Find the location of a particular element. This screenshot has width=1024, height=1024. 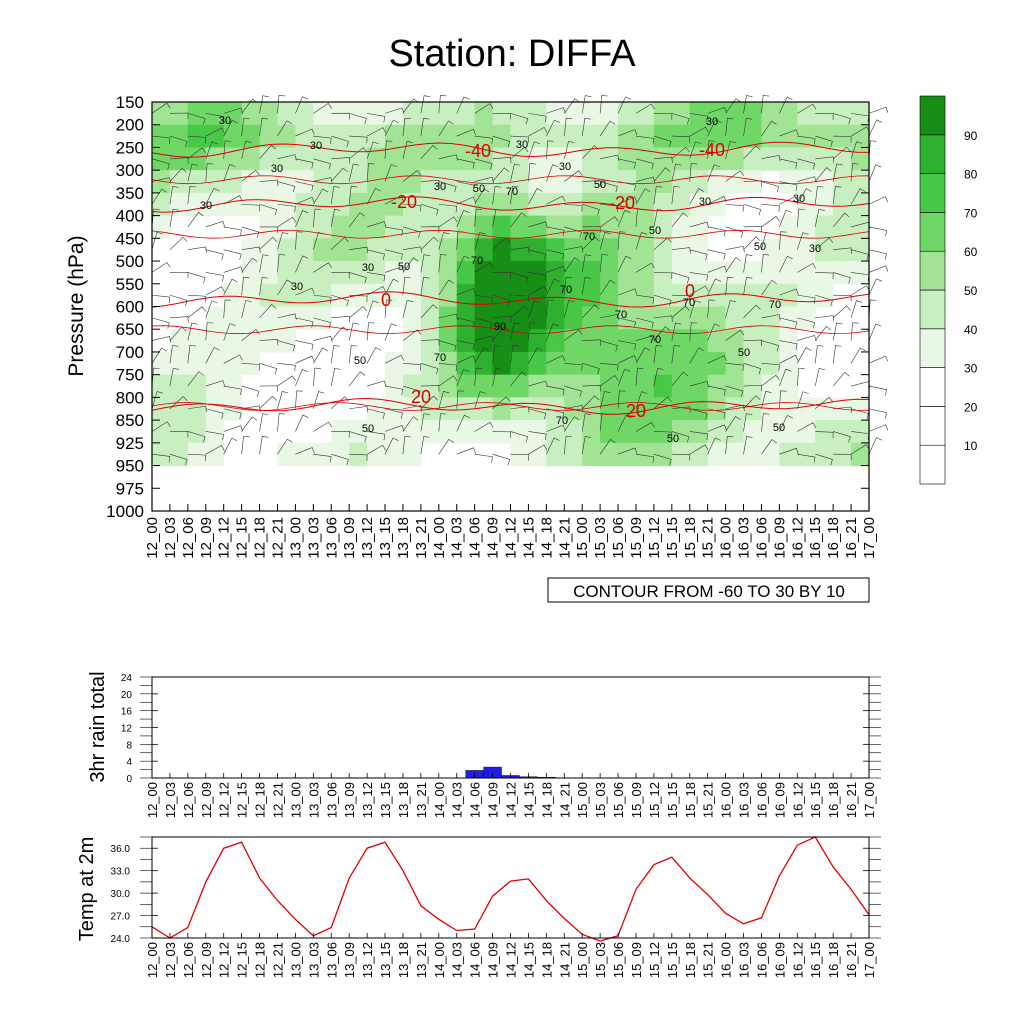

humidity-label: 70 is located at coordinates (621, 315).